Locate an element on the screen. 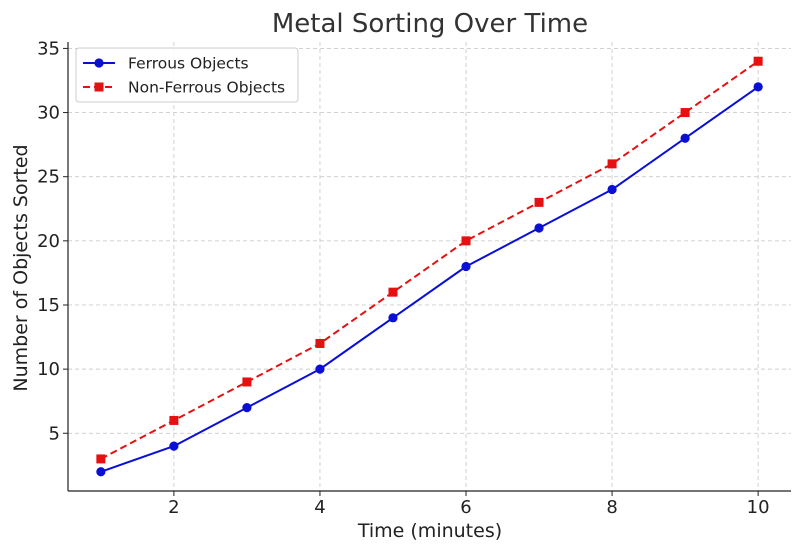 This screenshot has height=554, width=803. legend-label-1: Non-Ferrous Objects is located at coordinates (206, 88).